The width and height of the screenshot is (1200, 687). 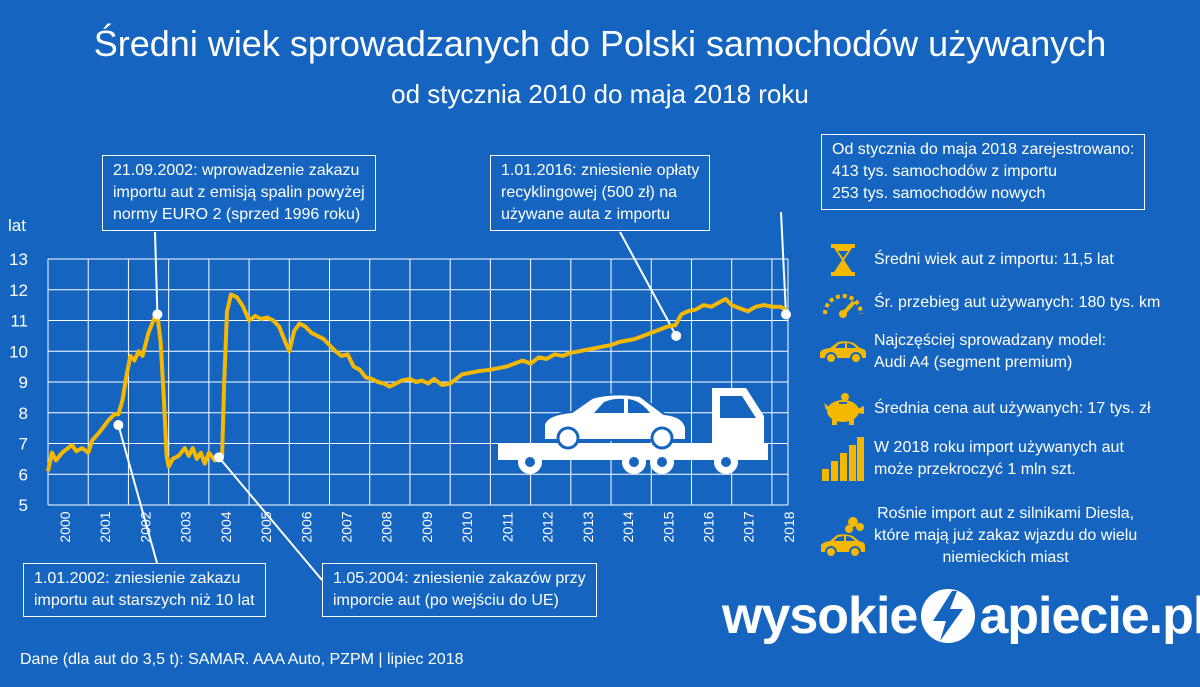 I want to click on x-tick-label: 2008, so click(x=387, y=526).